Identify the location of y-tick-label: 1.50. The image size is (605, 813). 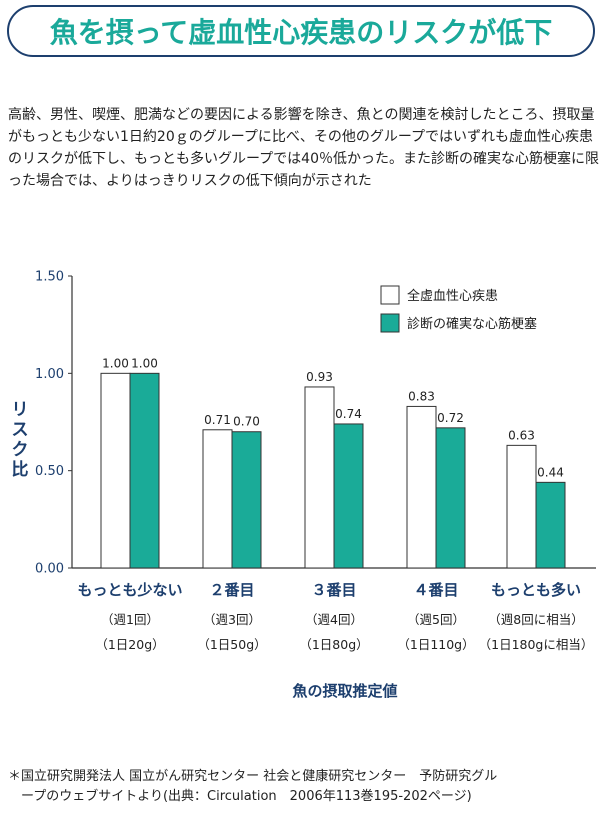
(49, 277).